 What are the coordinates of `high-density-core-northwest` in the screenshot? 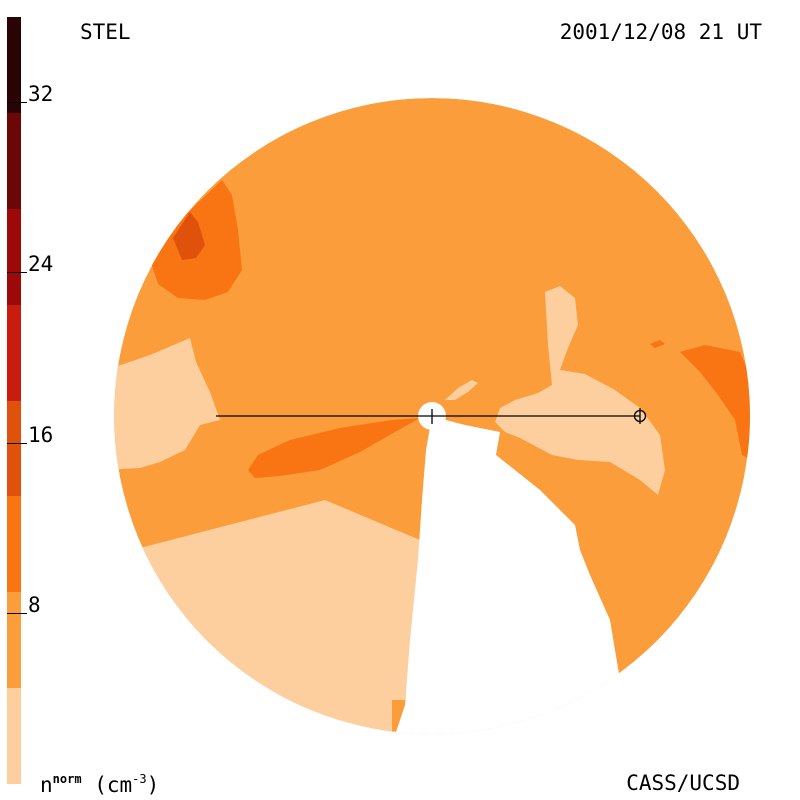 It's located at (189, 236).